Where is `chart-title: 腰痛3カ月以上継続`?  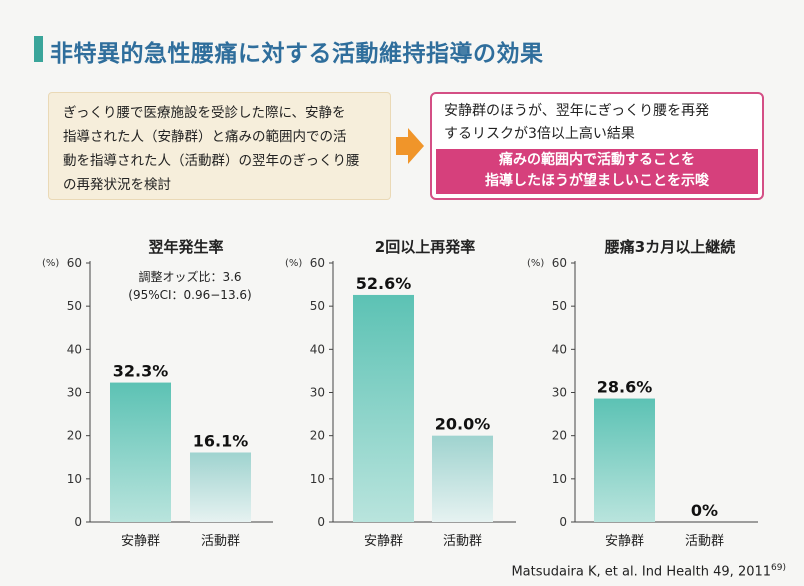
chart-title: 腰痛3カ月以上継続 is located at coordinates (669, 247).